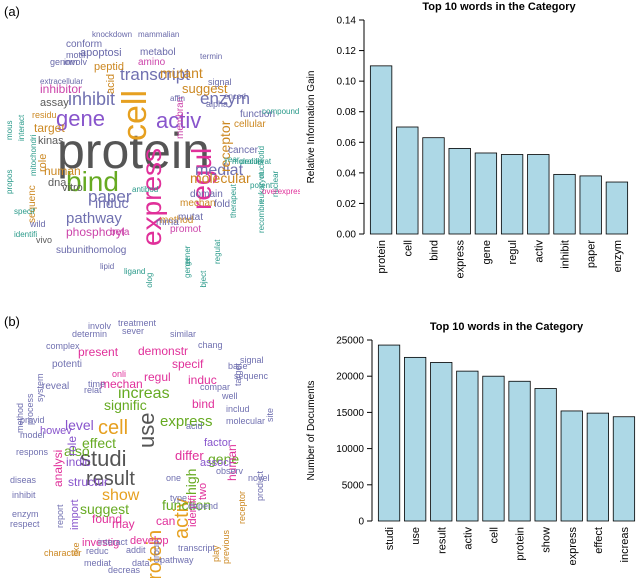  I want to click on cloud-a-word: vitro, so click(72, 188).